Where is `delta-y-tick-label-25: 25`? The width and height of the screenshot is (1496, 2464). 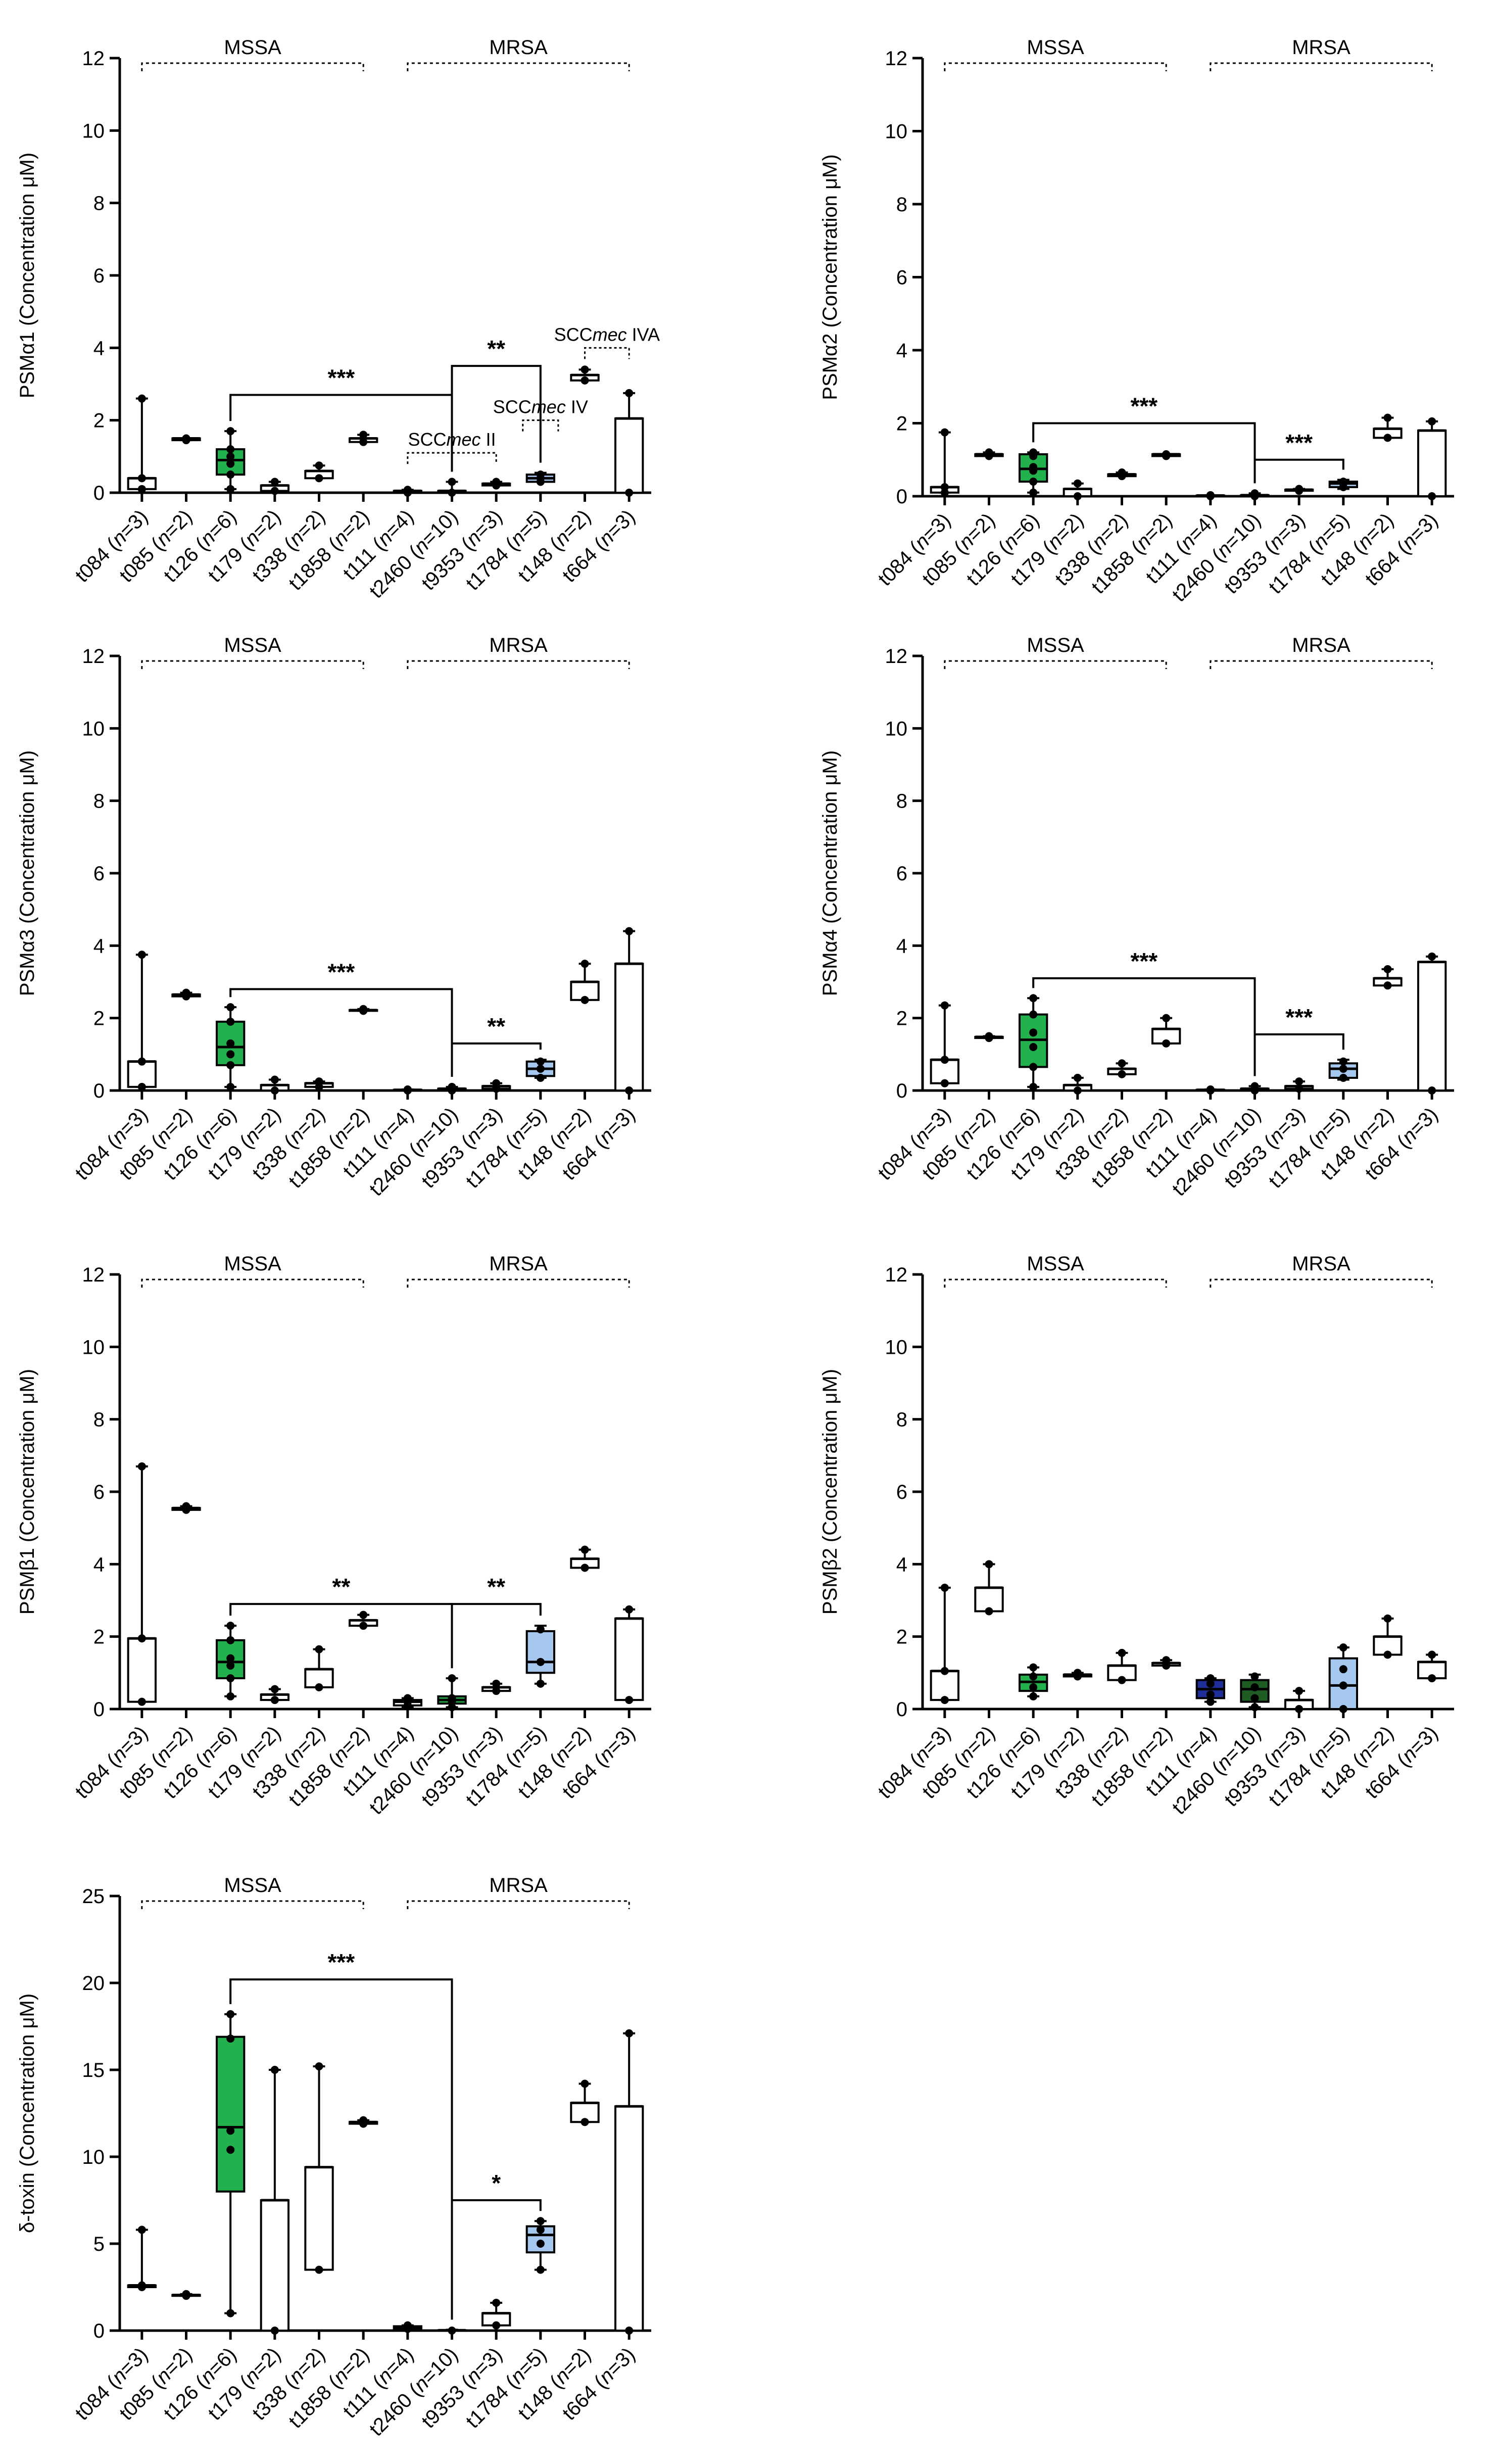
delta-y-tick-label-25: 25 is located at coordinates (93, 1896).